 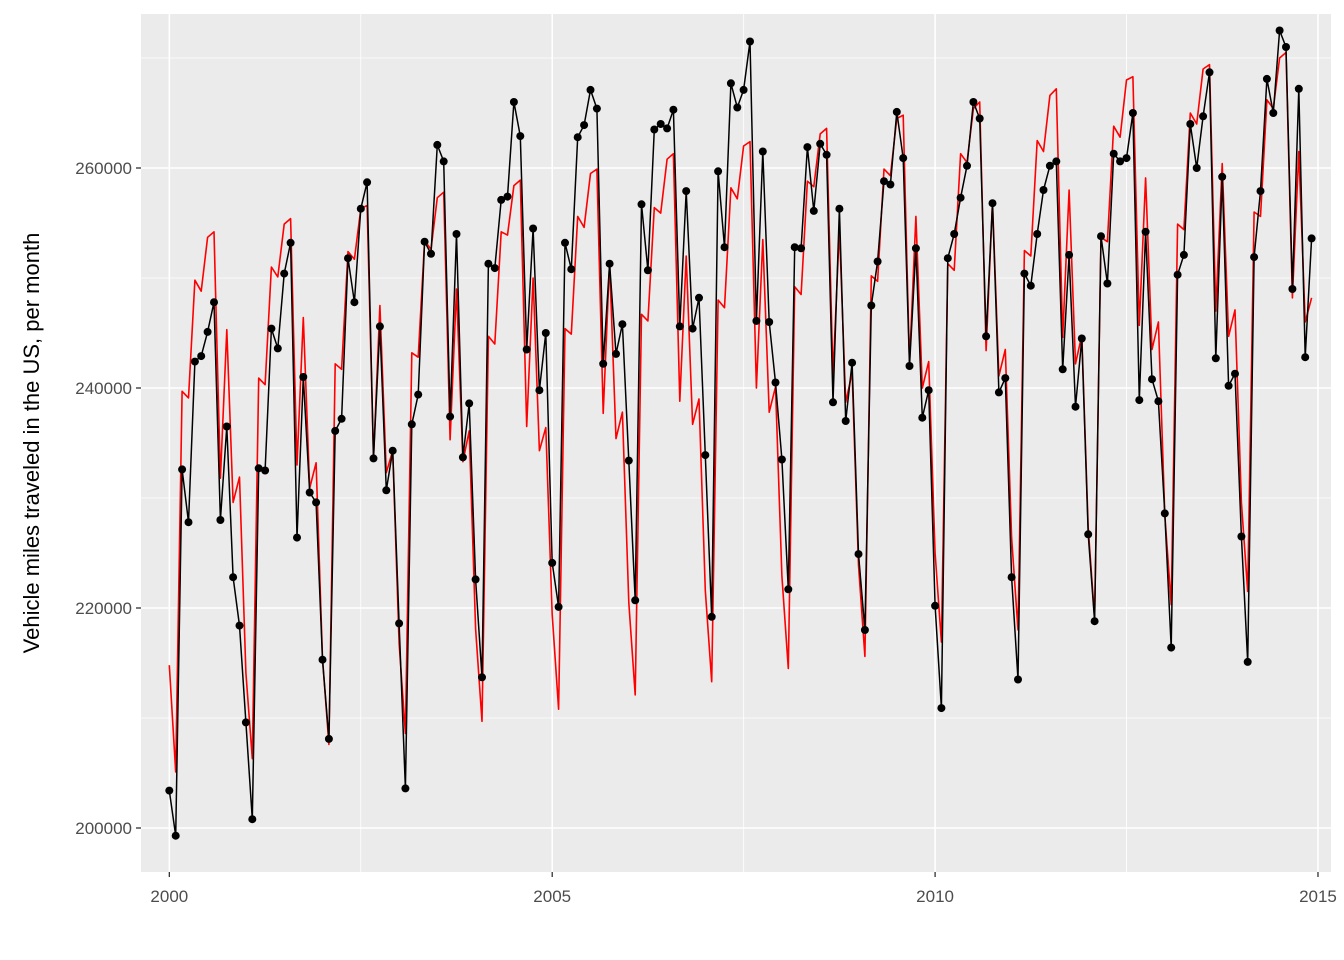 I want to click on y-tick-label: 200000, so click(x=103, y=828).